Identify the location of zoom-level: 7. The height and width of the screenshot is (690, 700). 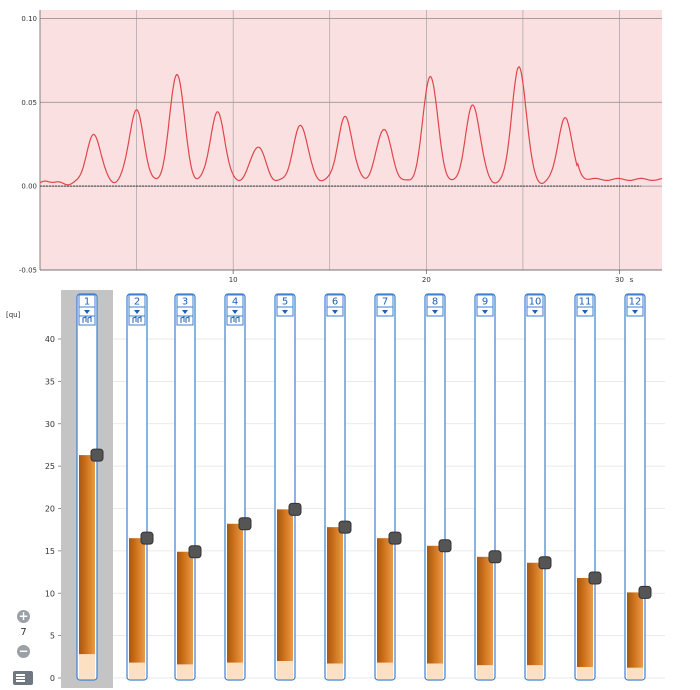
(23, 632).